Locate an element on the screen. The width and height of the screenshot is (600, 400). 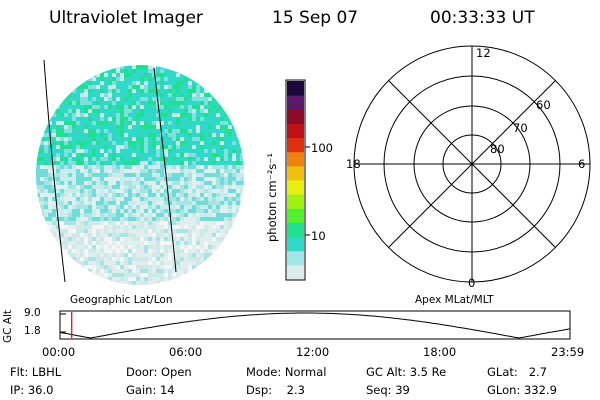
instrument-title: Ultraviolet Imager is located at coordinates (126, 18).